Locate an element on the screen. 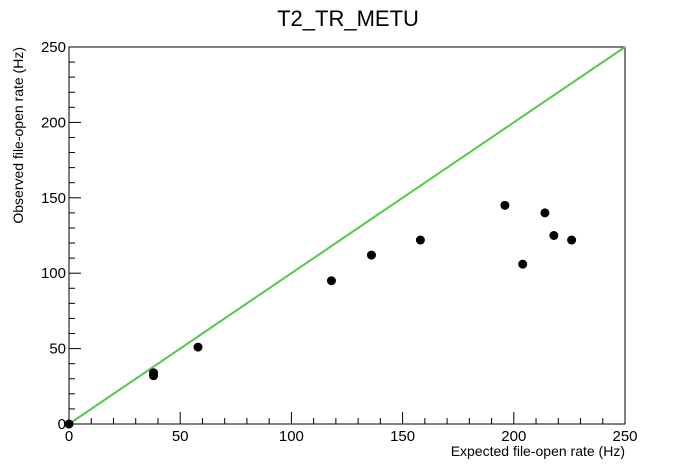 The width and height of the screenshot is (696, 472). x-tick-label: 150 is located at coordinates (402, 436).